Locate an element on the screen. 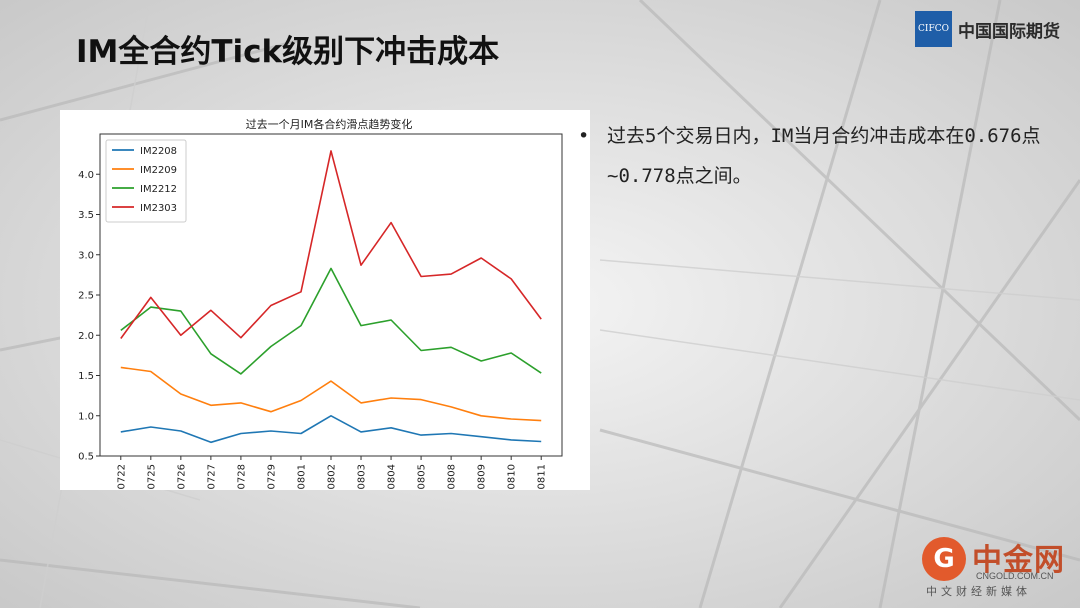 The height and width of the screenshot is (608, 1080). x-tick-label: 0726 is located at coordinates (181, 476).